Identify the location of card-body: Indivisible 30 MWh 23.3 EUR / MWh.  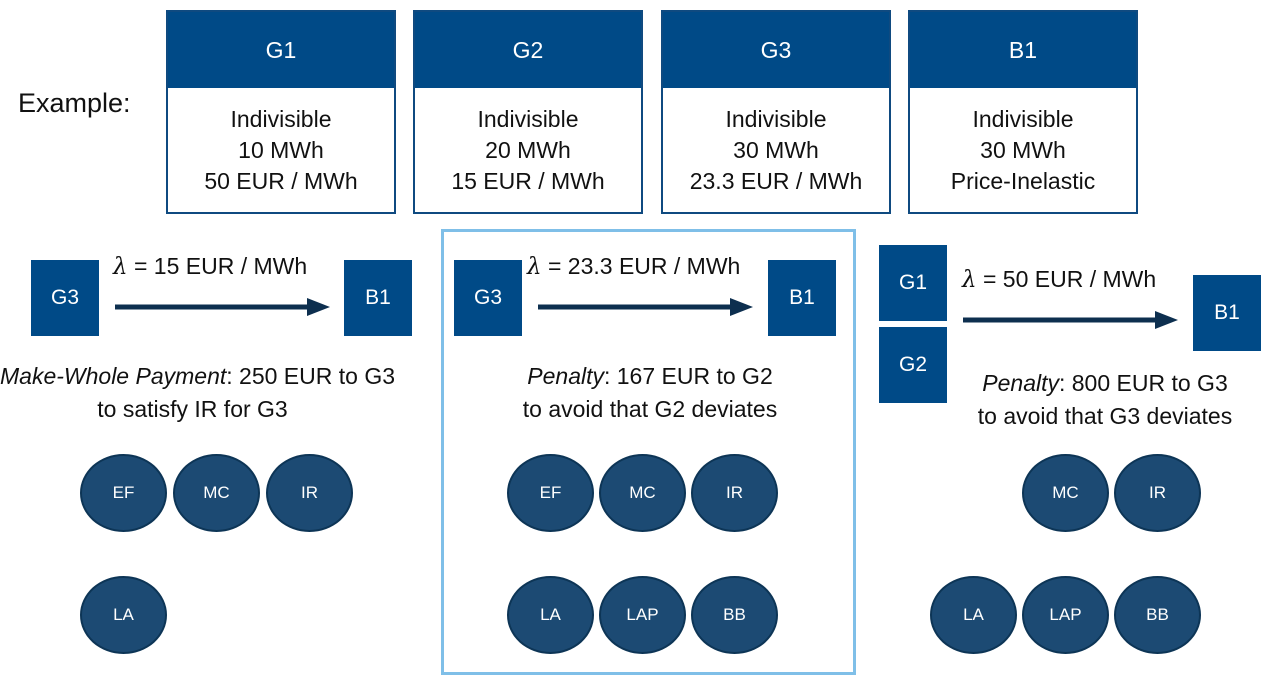
(776, 150).